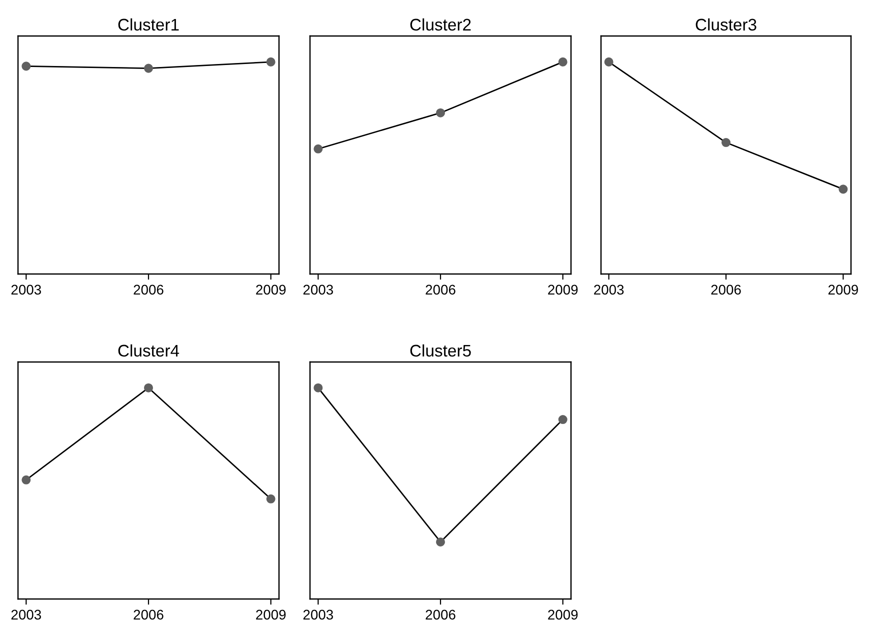 The image size is (869, 626). Describe the element at coordinates (149, 350) in the screenshot. I see `chart-title: Cluster4` at that location.